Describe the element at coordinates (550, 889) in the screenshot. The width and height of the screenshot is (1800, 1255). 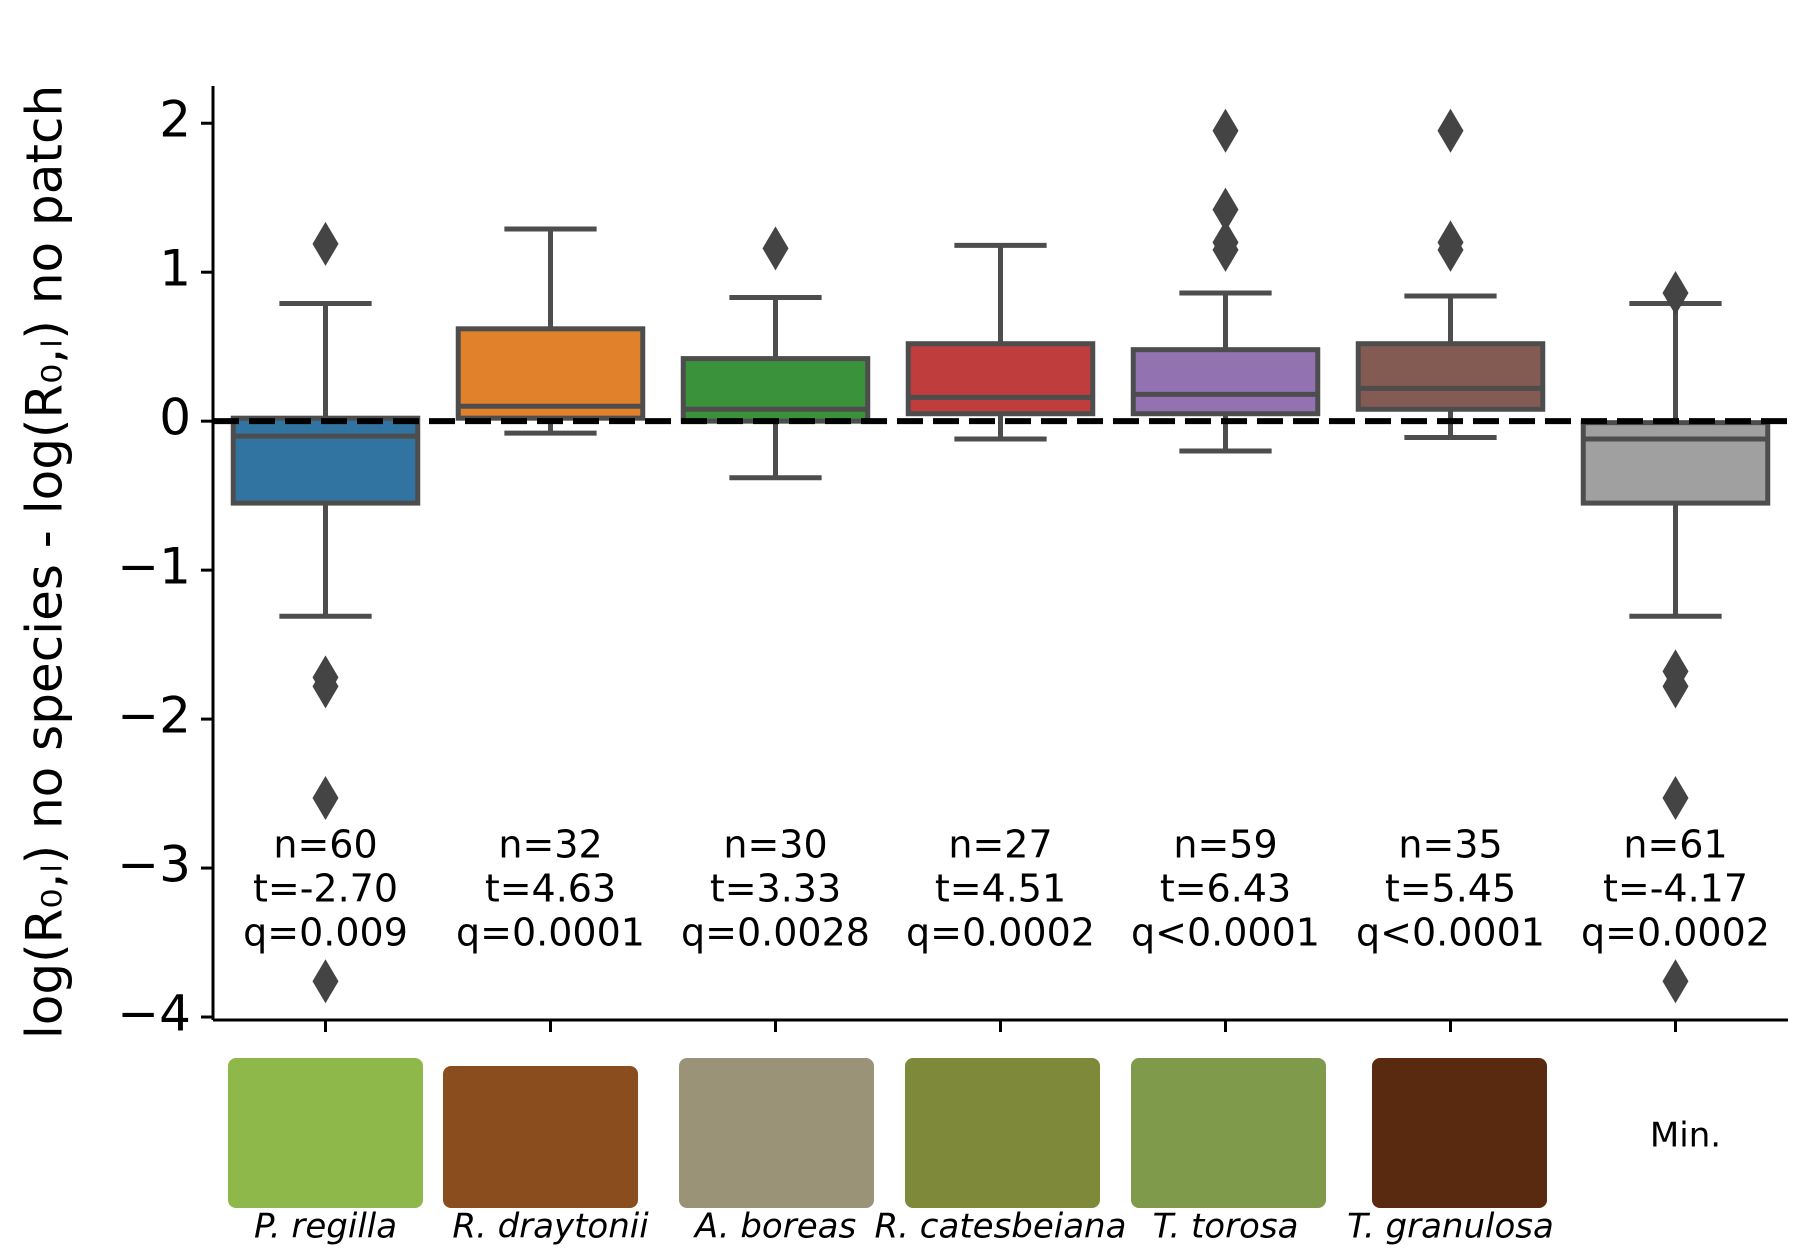
I see `annotation: t=4.63` at that location.